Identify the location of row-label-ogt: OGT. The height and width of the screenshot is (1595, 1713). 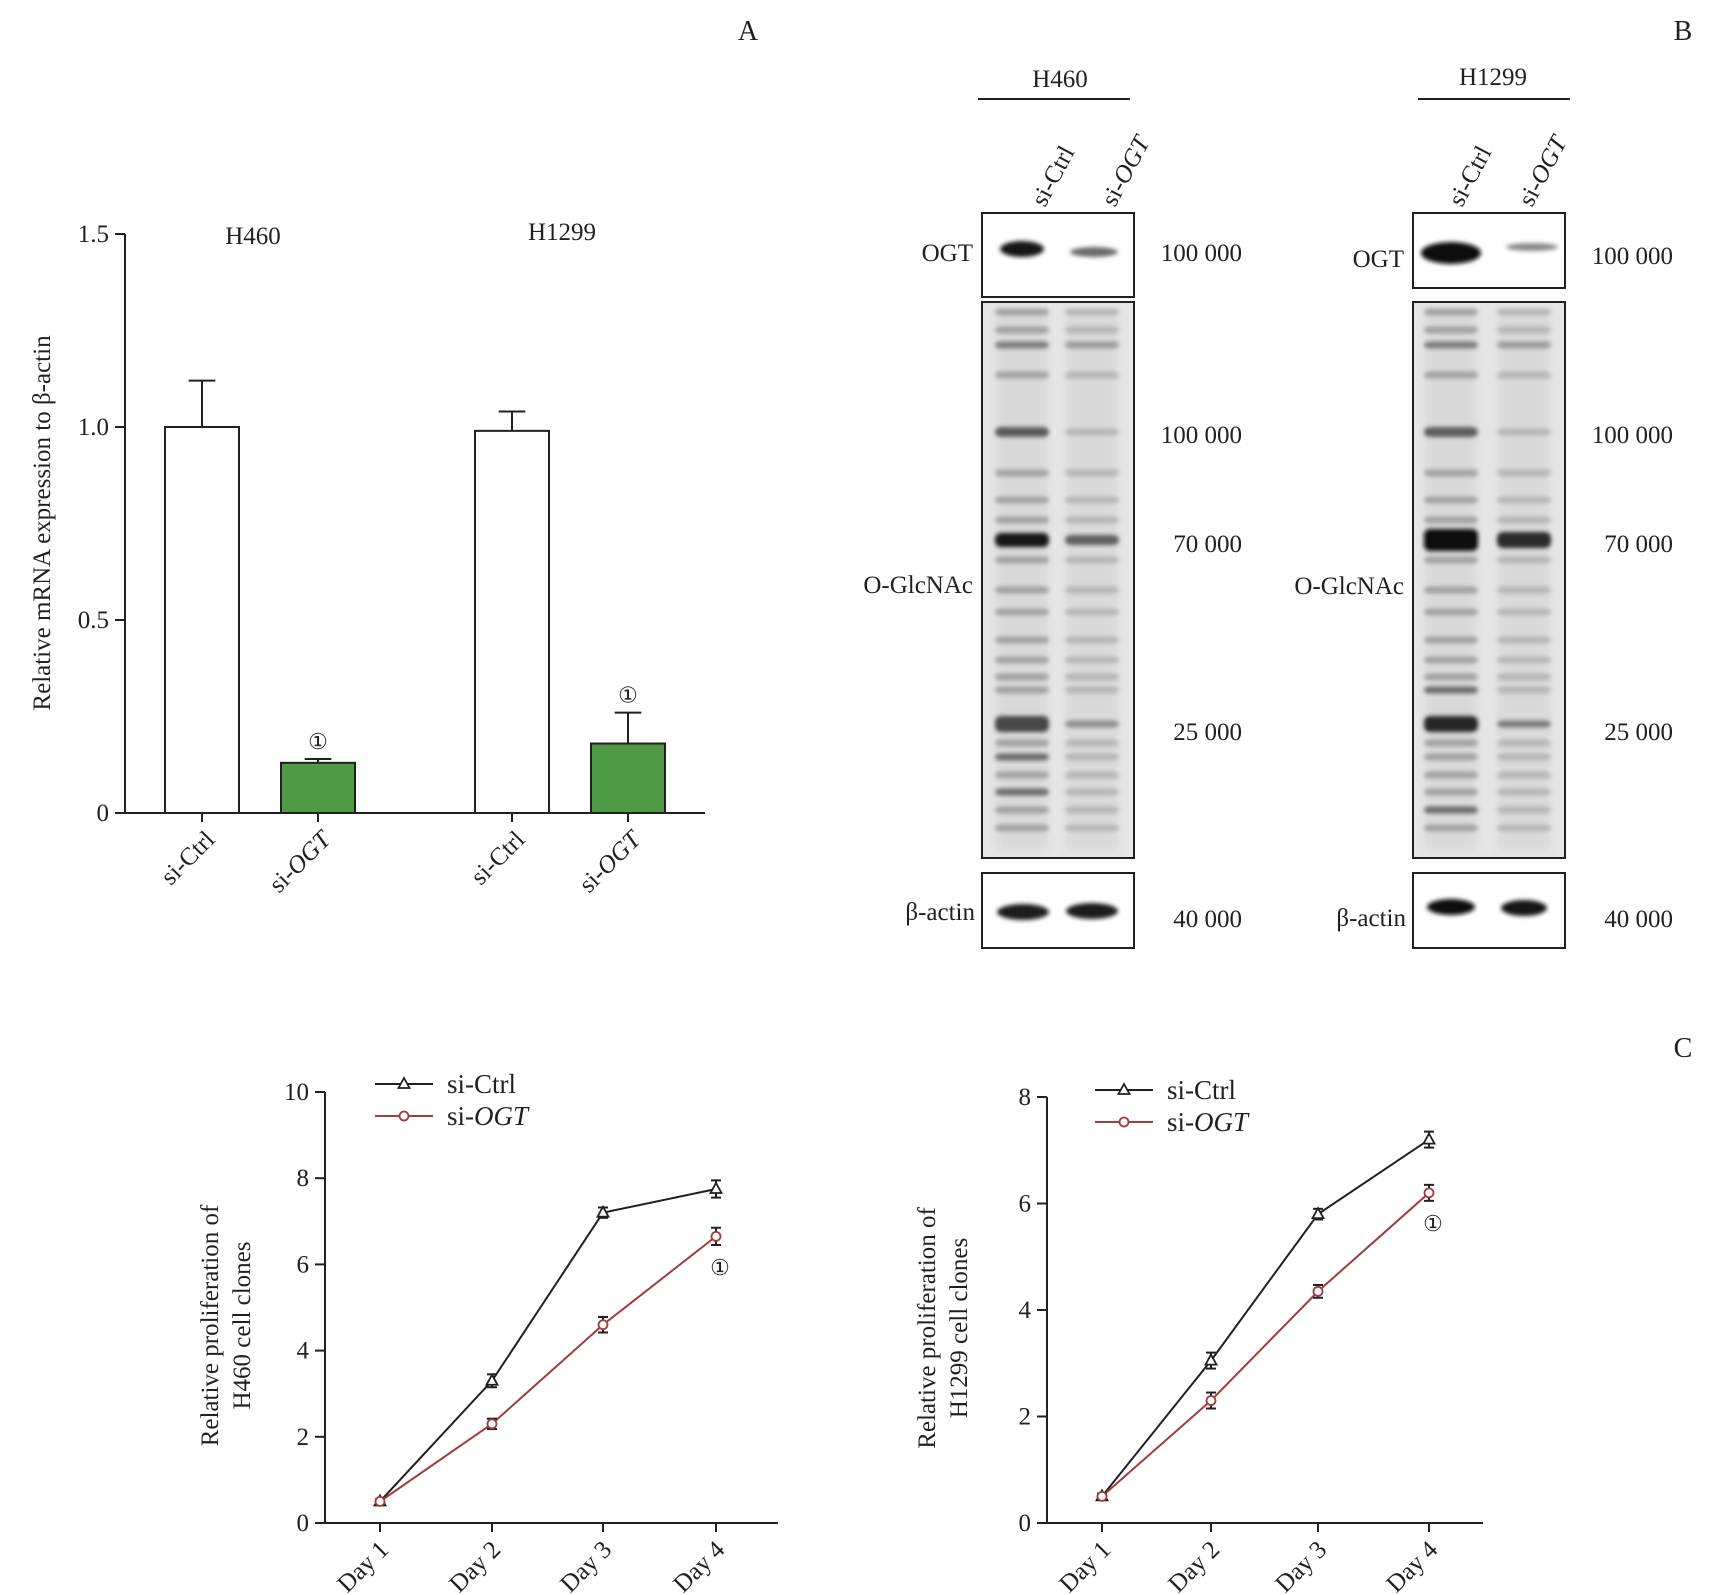
(947, 253).